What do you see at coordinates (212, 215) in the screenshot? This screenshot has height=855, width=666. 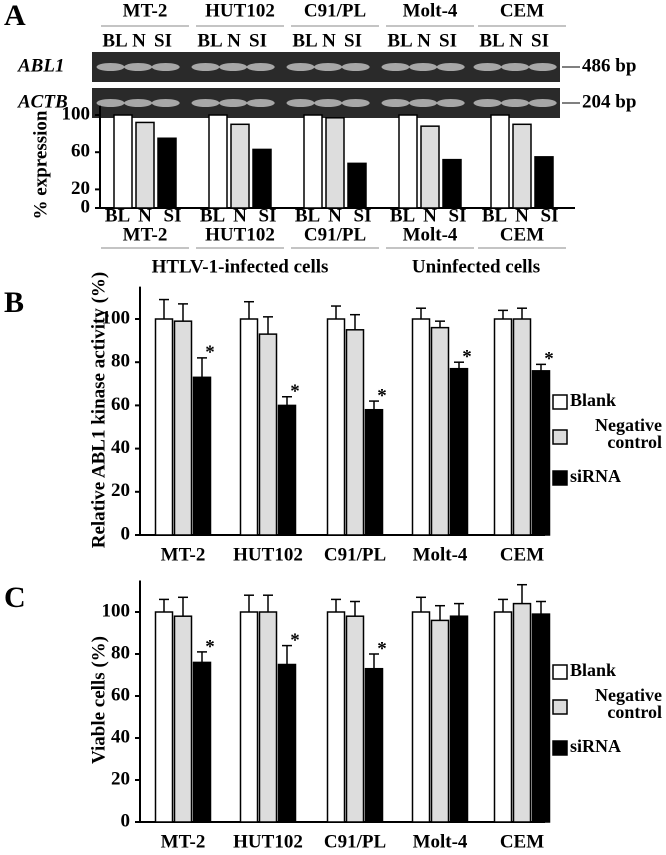 I see `x-sub-label: BL` at bounding box center [212, 215].